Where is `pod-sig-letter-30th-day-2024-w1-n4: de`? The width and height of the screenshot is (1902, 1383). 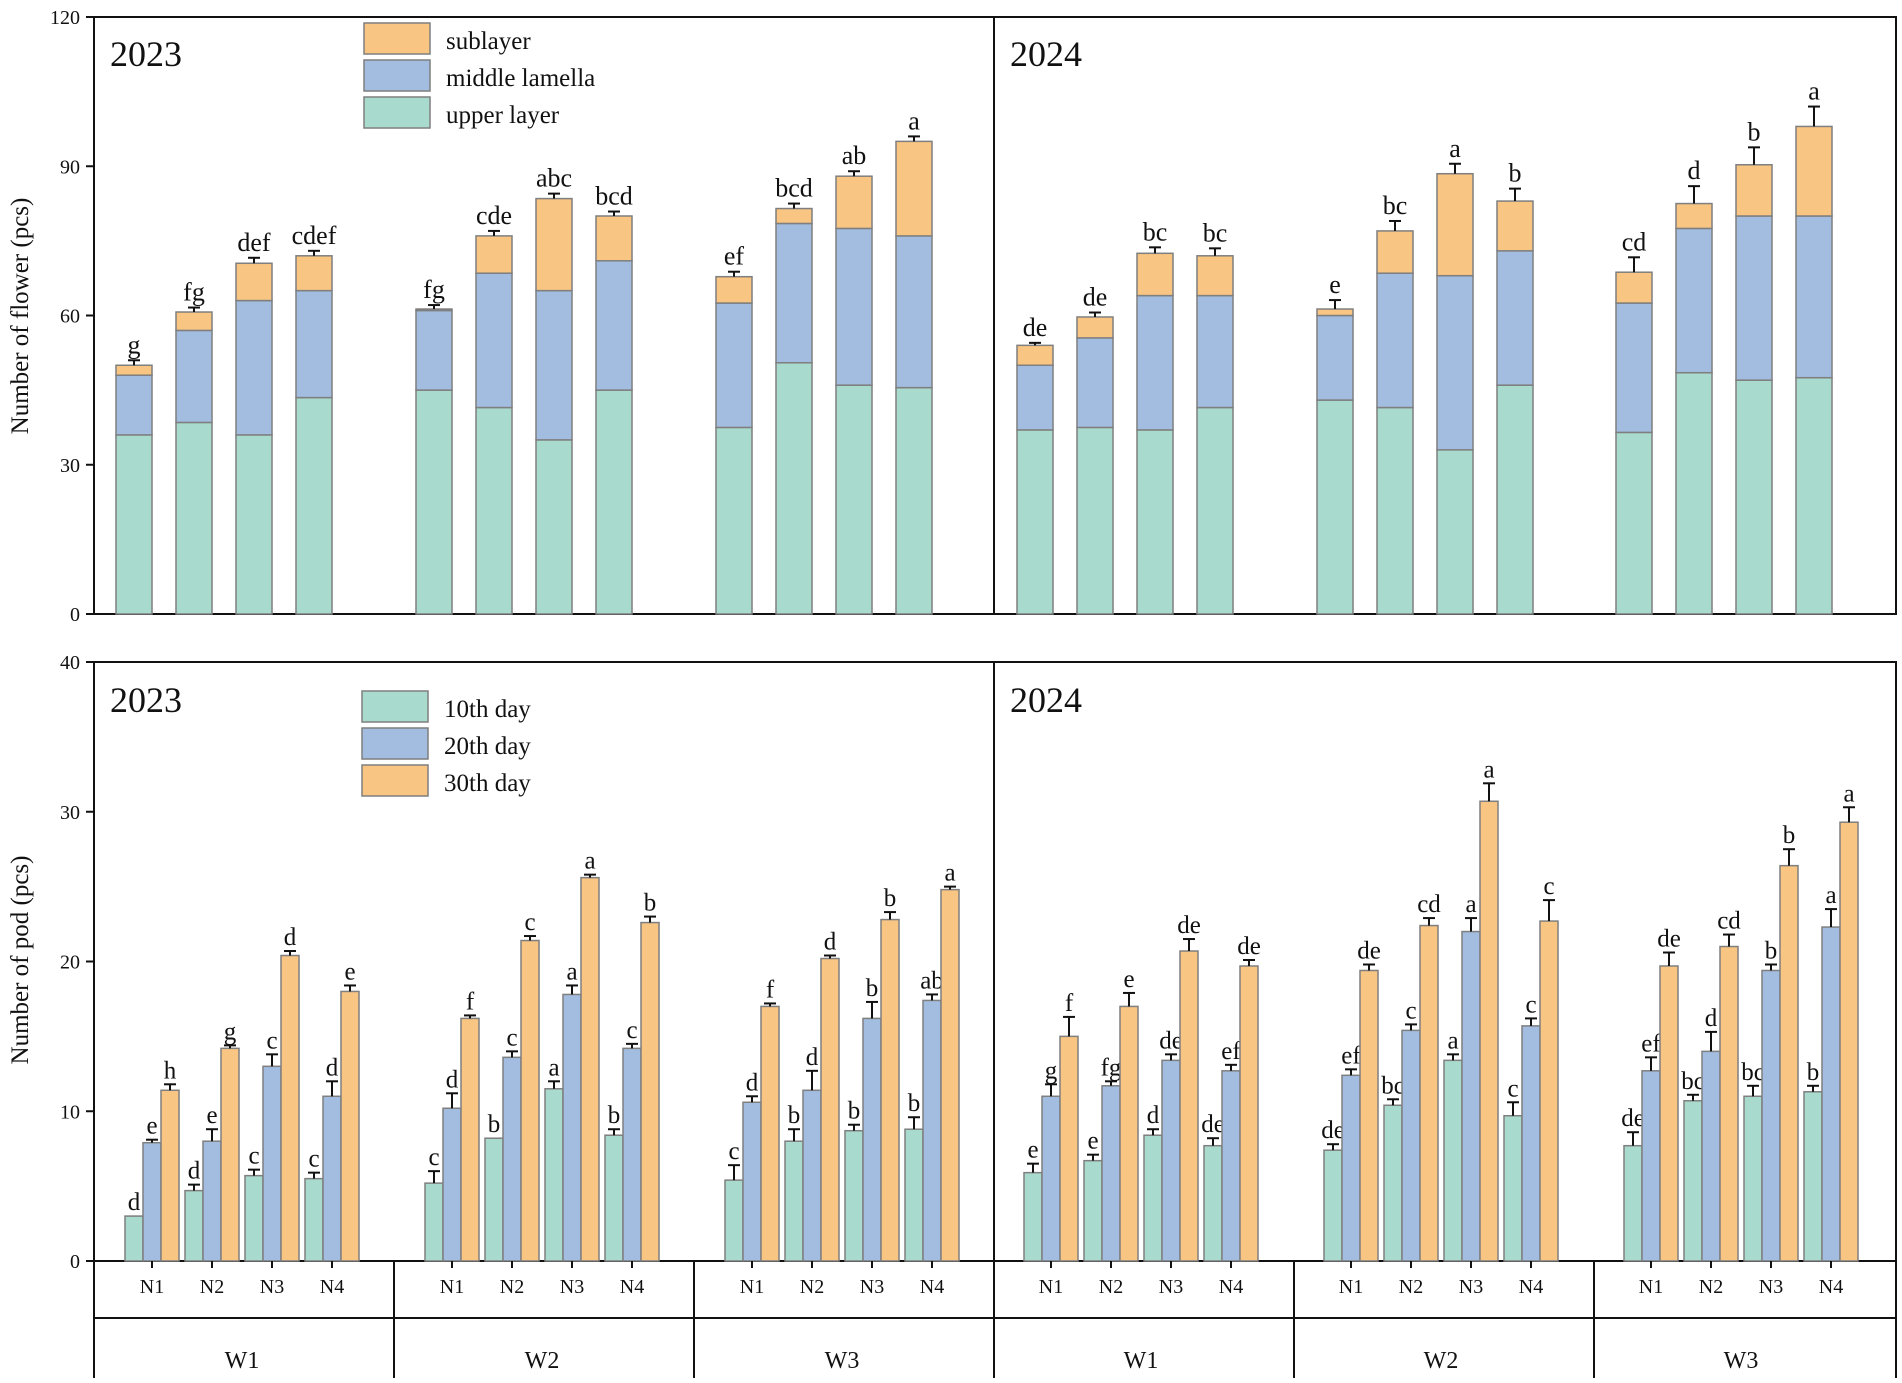 pod-sig-letter-30th-day-2024-w1-n4: de is located at coordinates (1249, 946).